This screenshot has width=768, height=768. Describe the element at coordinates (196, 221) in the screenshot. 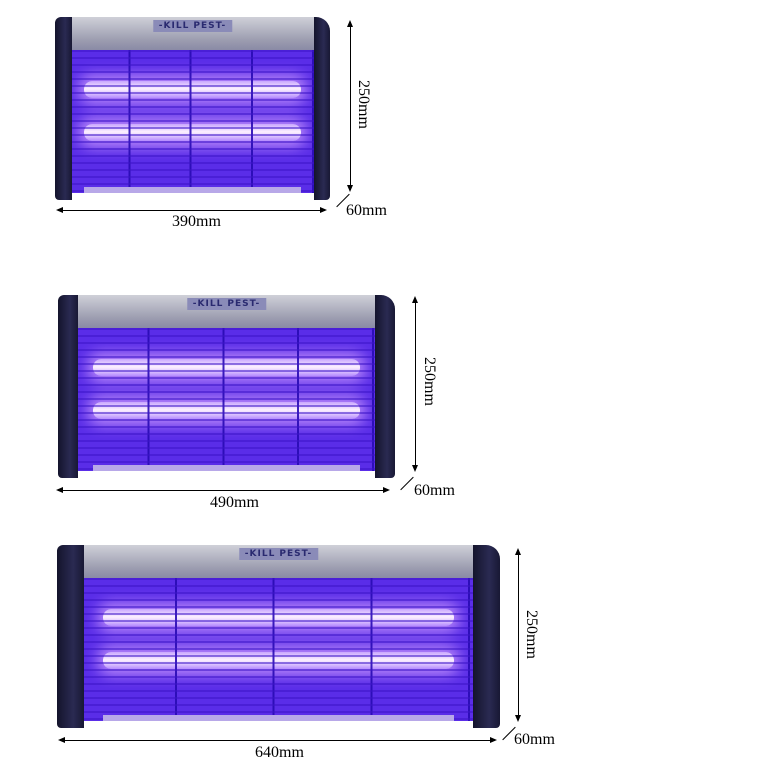

I see `width-dimension: 390mm` at that location.